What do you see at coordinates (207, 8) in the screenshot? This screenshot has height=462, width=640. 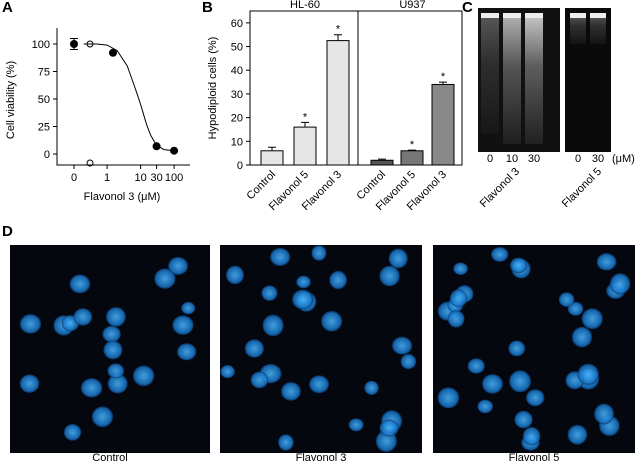 I see `panel-label: B` at bounding box center [207, 8].